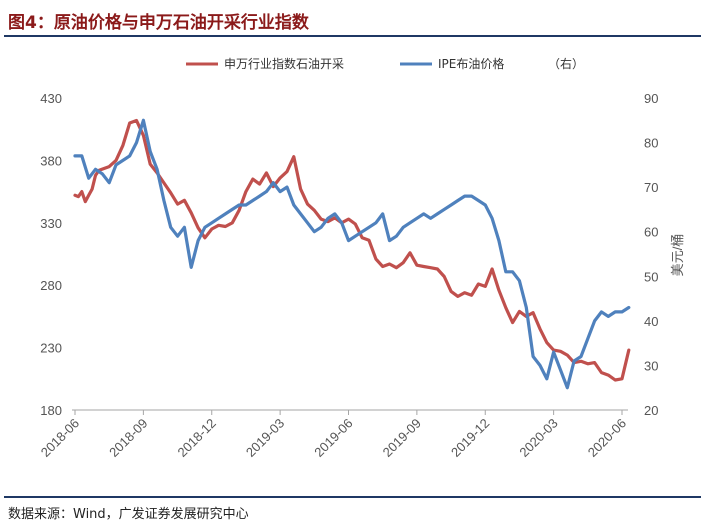 Image resolution: width=705 pixels, height=529 pixels. Describe the element at coordinates (352, 36) in the screenshot. I see `top-rule` at that location.